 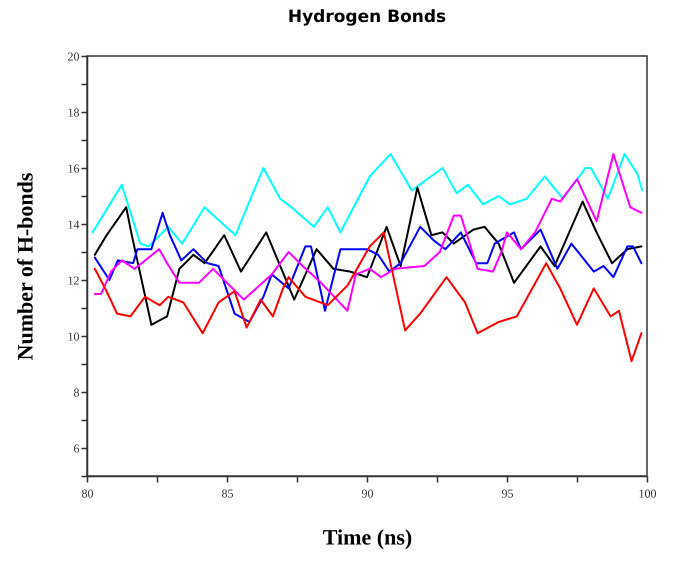 What do you see at coordinates (367, 17) in the screenshot?
I see `chart-title: Hydrogen Bonds` at bounding box center [367, 17].